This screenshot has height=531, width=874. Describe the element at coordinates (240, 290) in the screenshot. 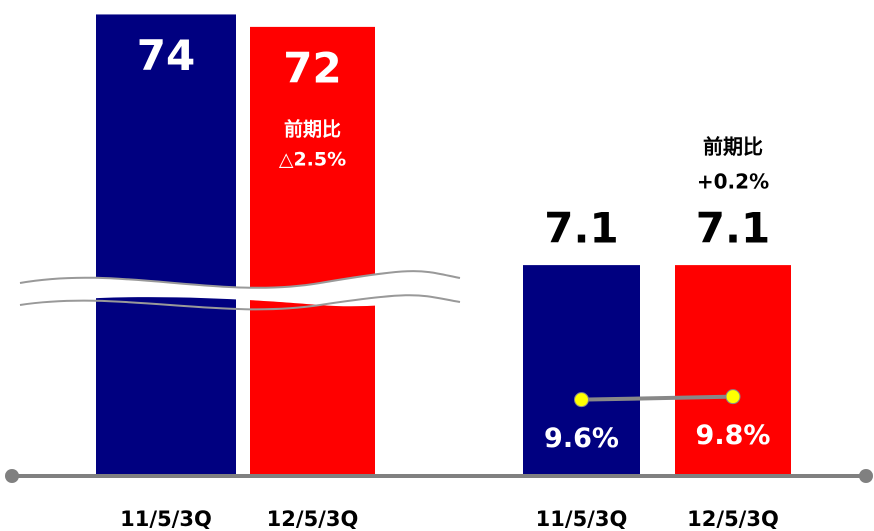

I see `axis-break` at that location.